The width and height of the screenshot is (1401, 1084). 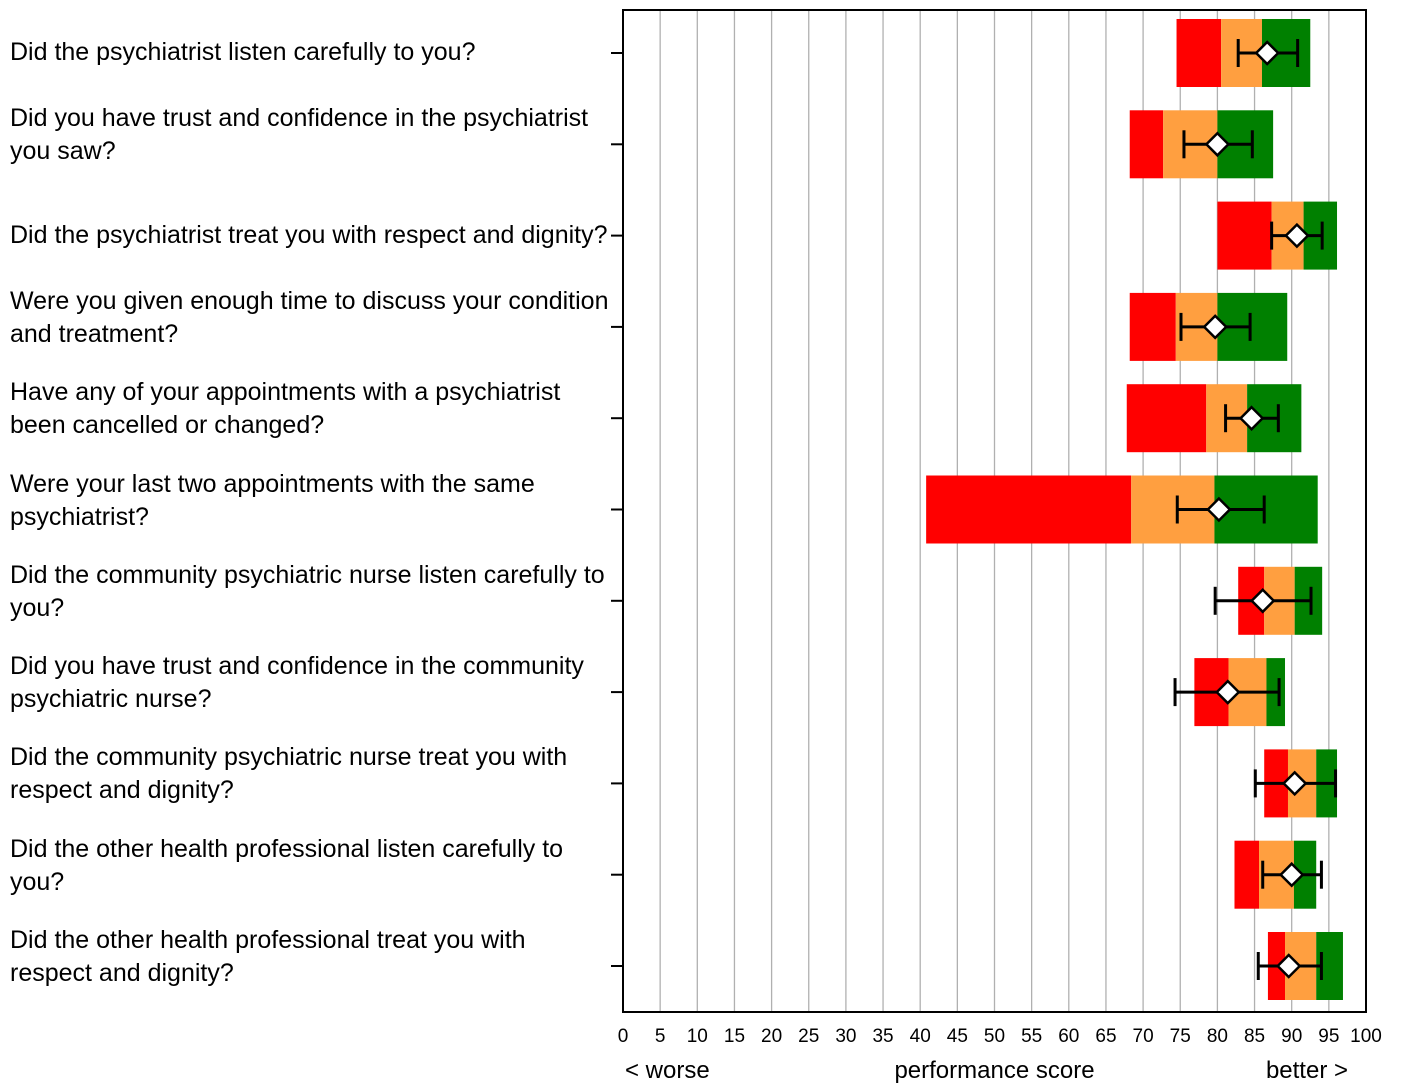 I want to click on better-note: better >, so click(x=1307, y=1070).